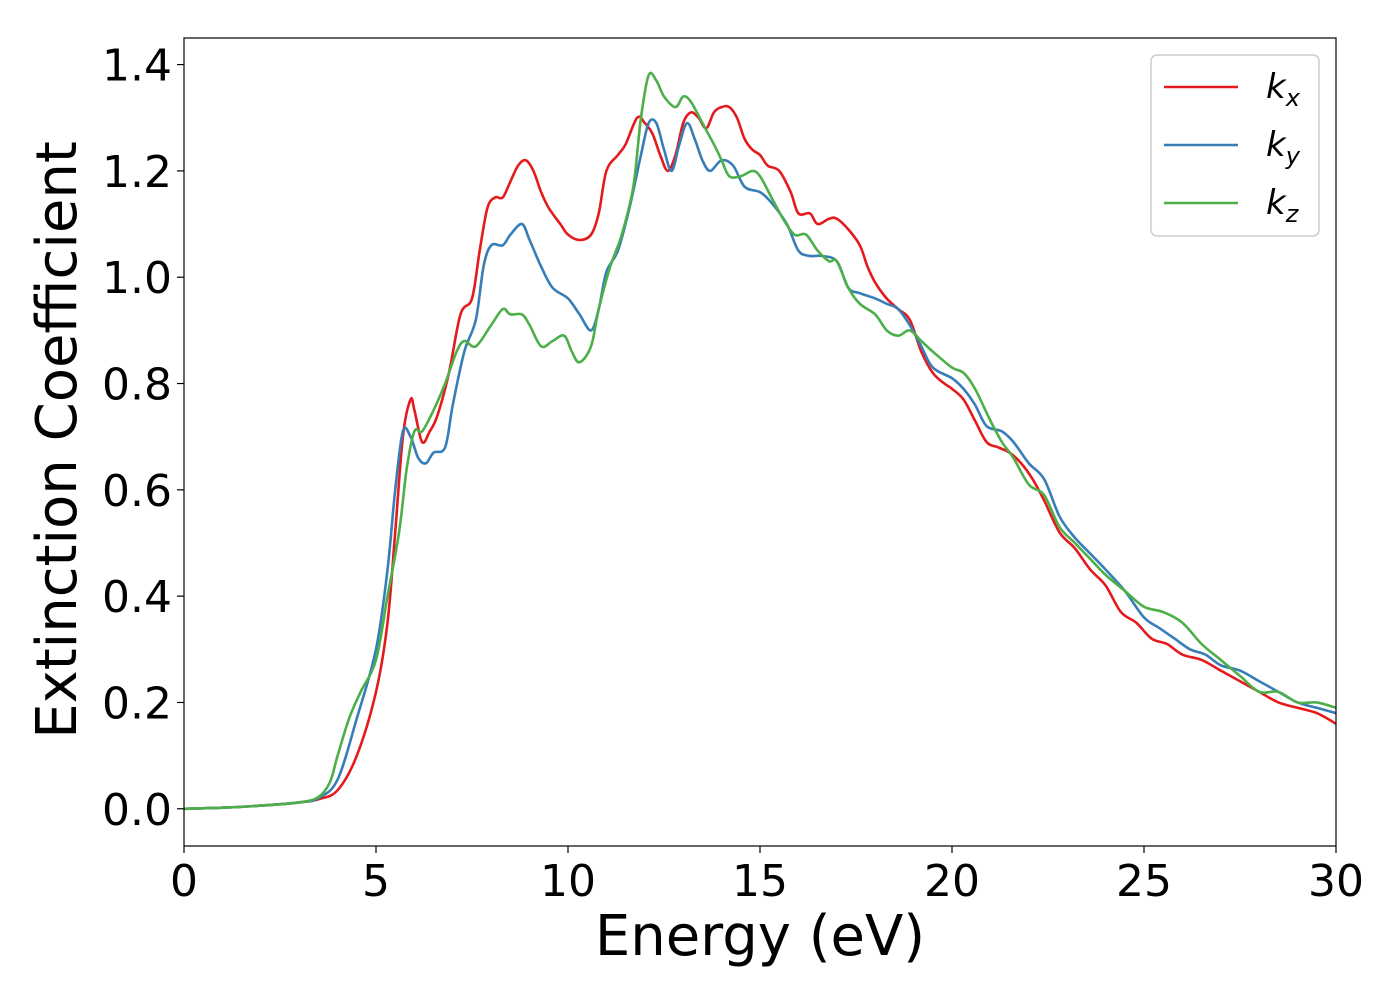  I want to click on y-tick-label: 1.4, so click(137, 66).